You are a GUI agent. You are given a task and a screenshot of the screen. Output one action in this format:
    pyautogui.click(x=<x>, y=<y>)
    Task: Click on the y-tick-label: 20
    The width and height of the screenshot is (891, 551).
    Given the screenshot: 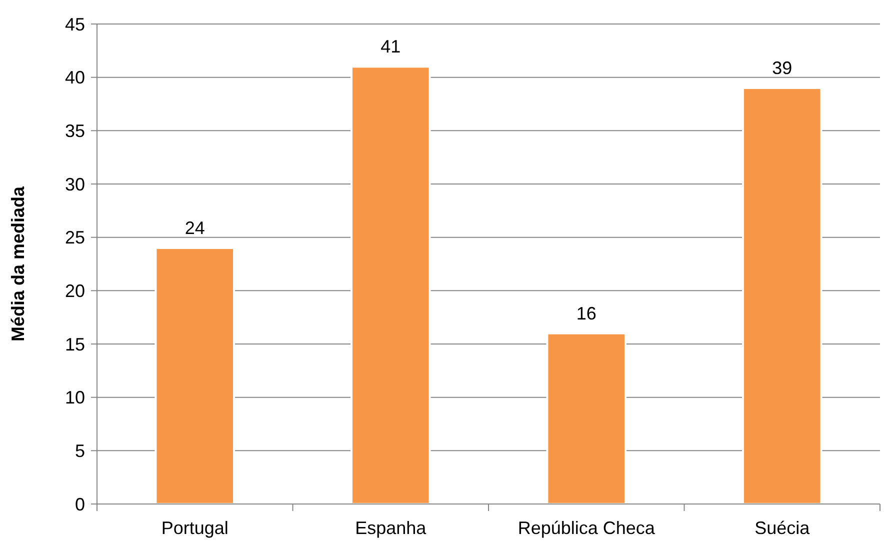 What is the action you would take?
    pyautogui.click(x=74, y=290)
    